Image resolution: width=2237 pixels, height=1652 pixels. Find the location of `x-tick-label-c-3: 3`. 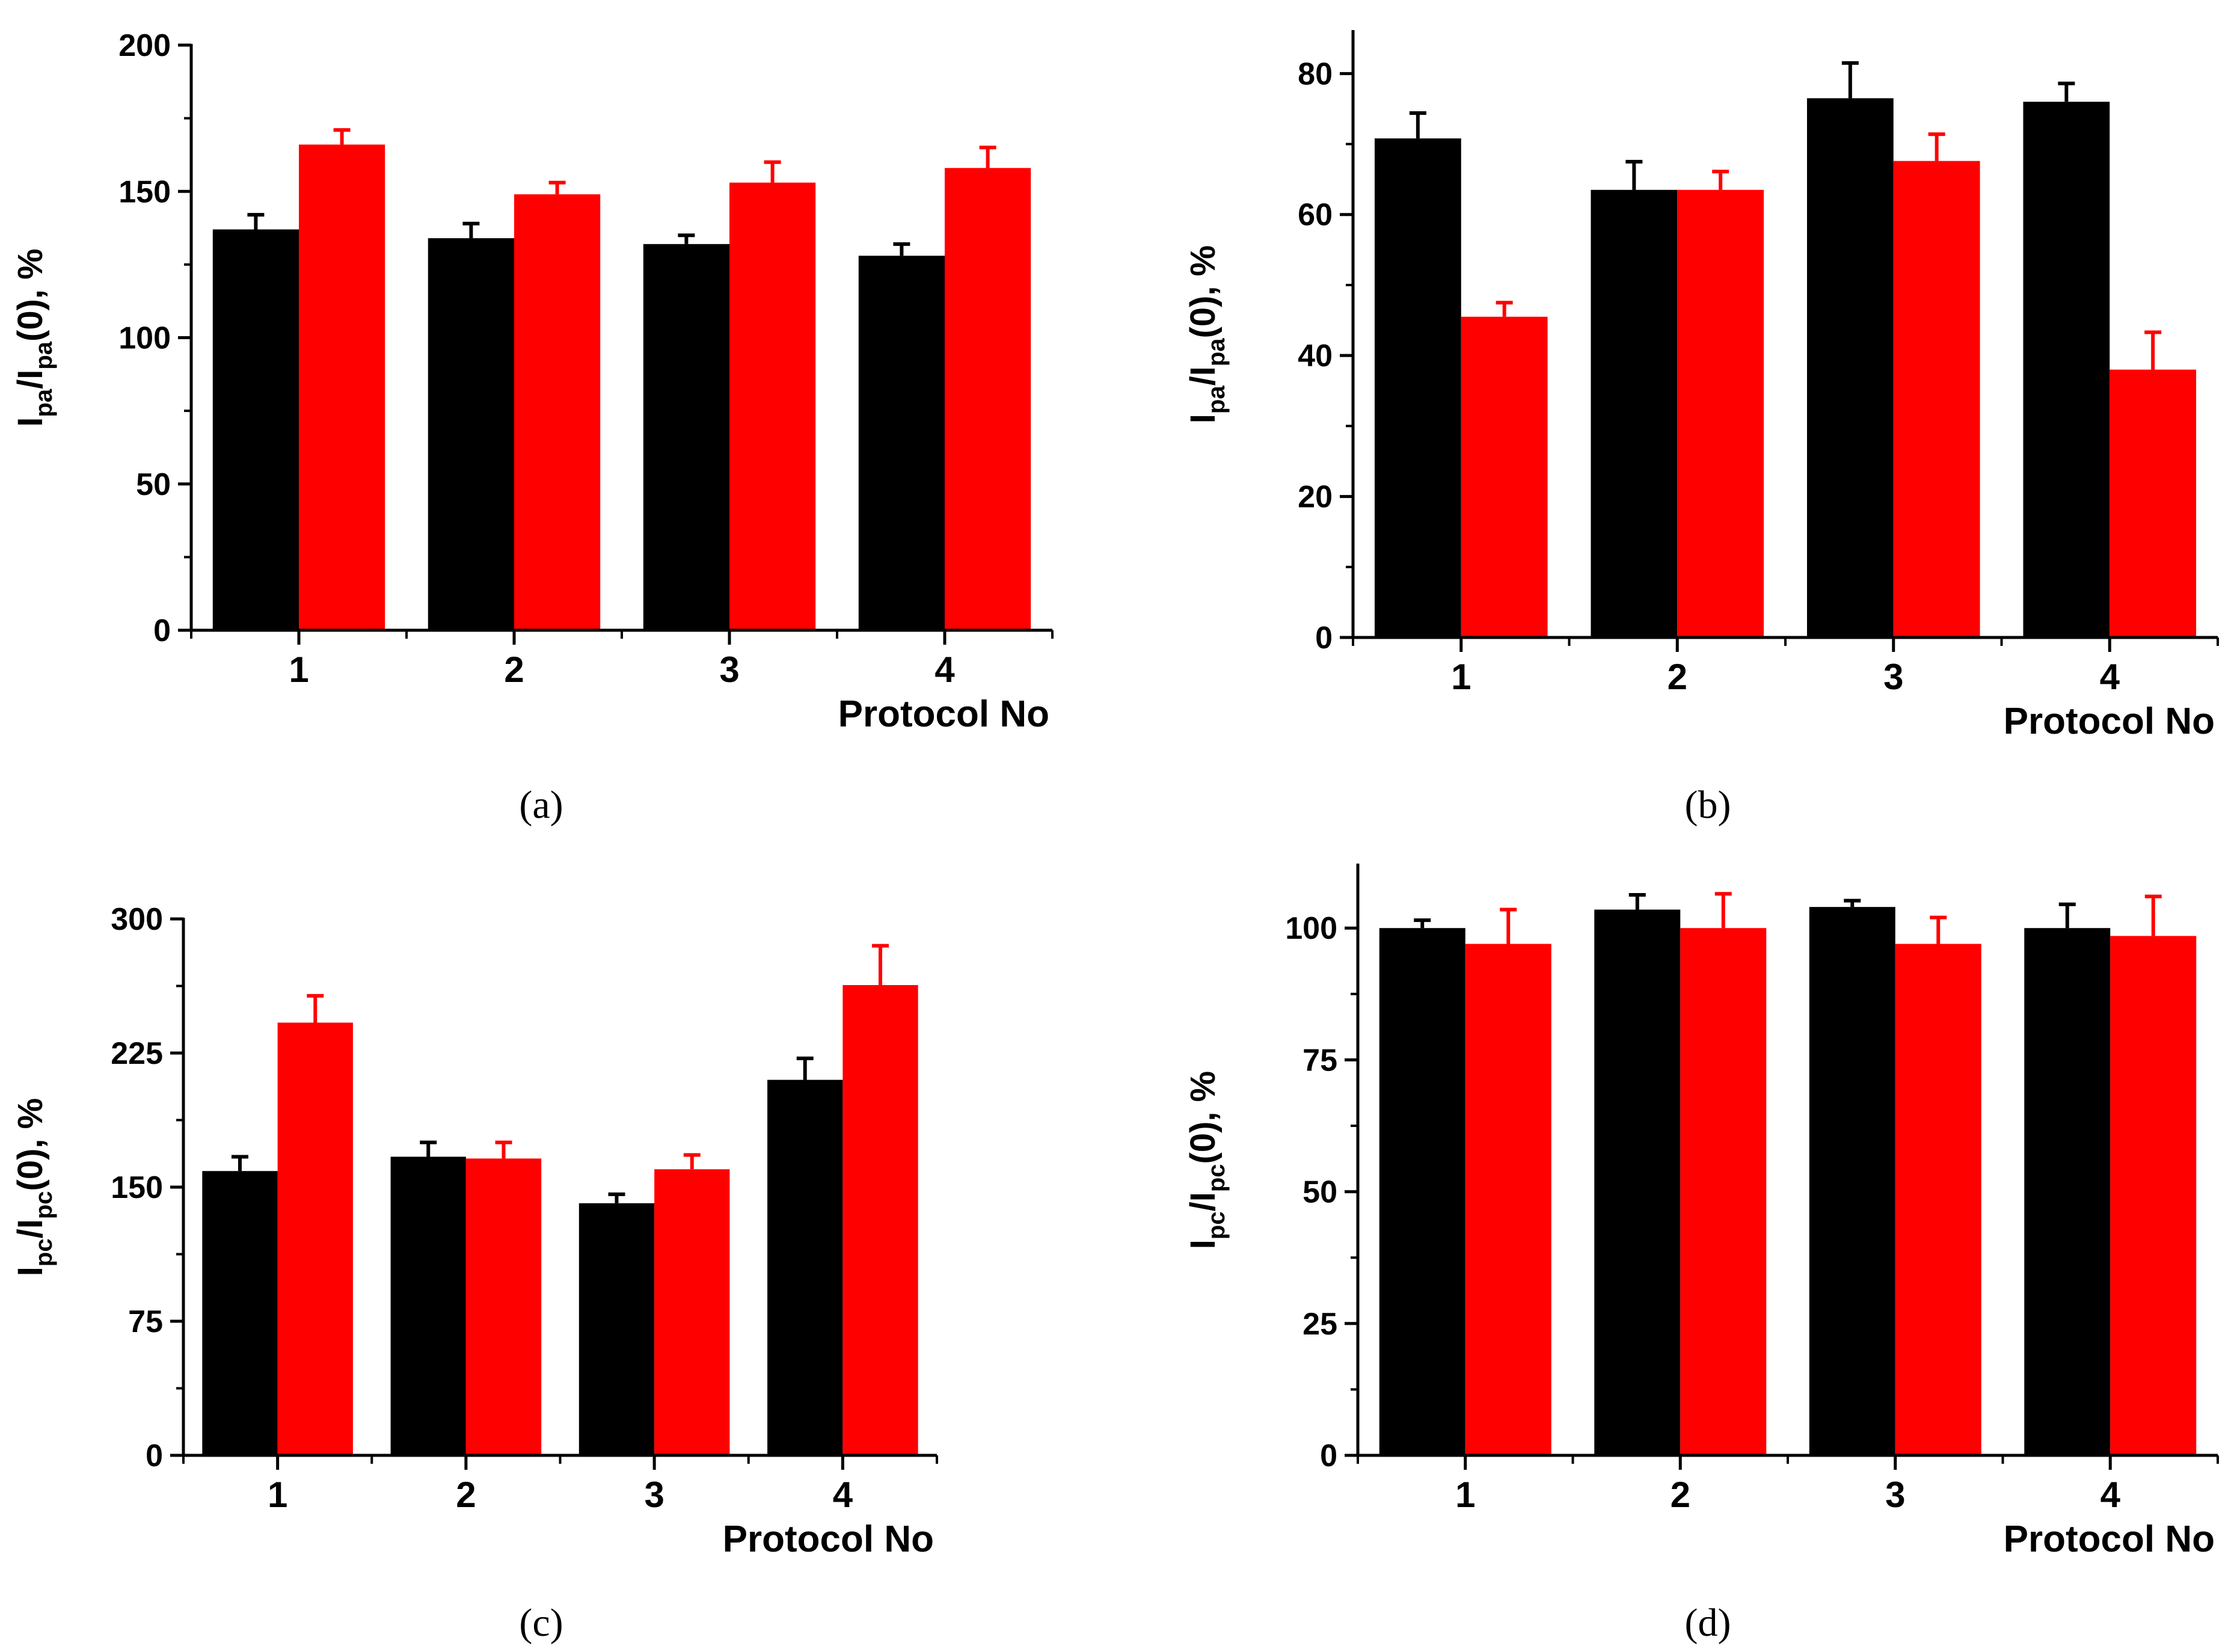

x-tick-label-c-3: 3 is located at coordinates (654, 1495).